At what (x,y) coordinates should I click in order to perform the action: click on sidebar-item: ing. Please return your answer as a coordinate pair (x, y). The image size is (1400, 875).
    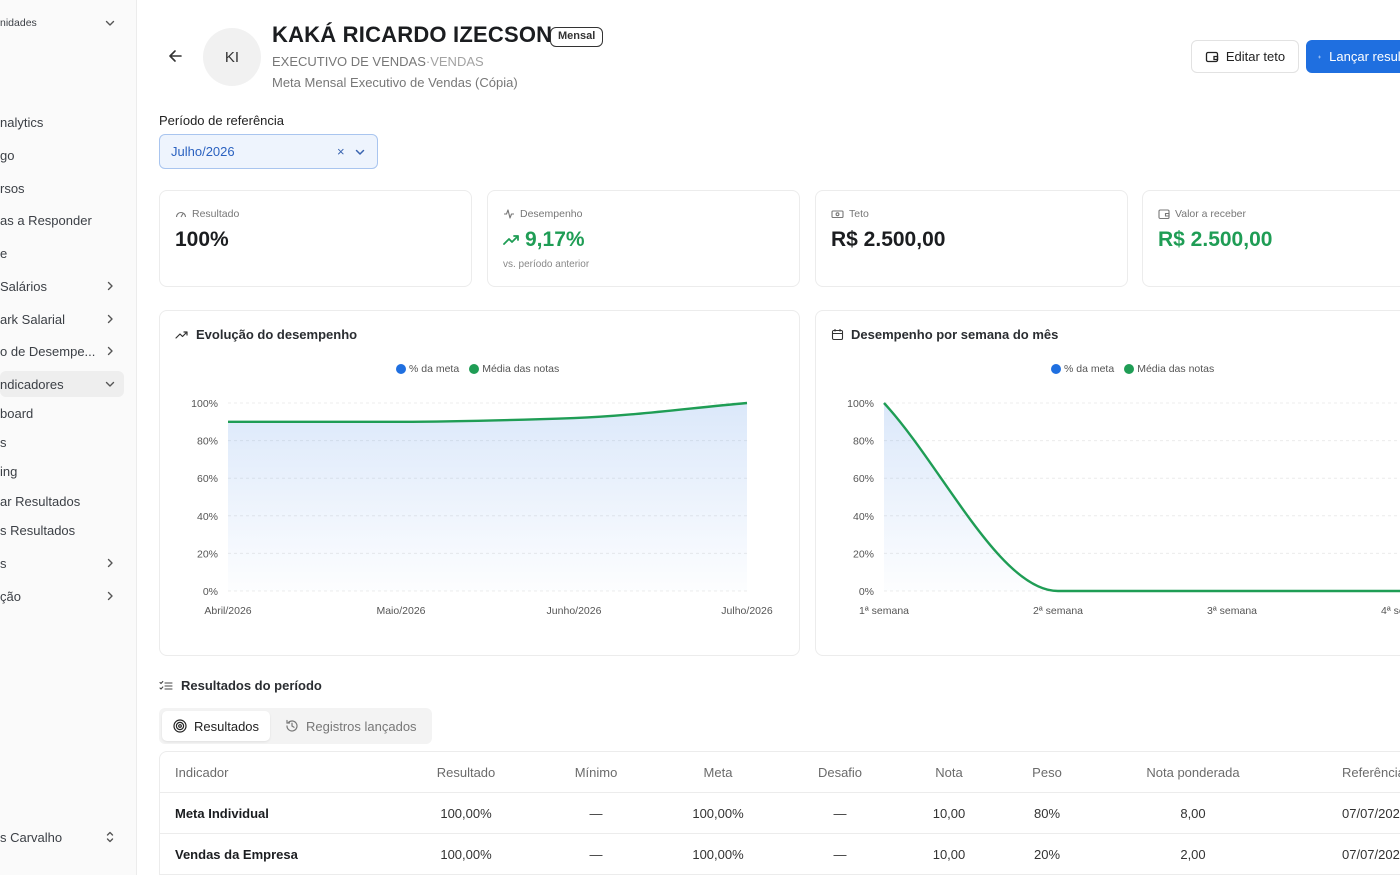
    Looking at the image, I should click on (62, 471).